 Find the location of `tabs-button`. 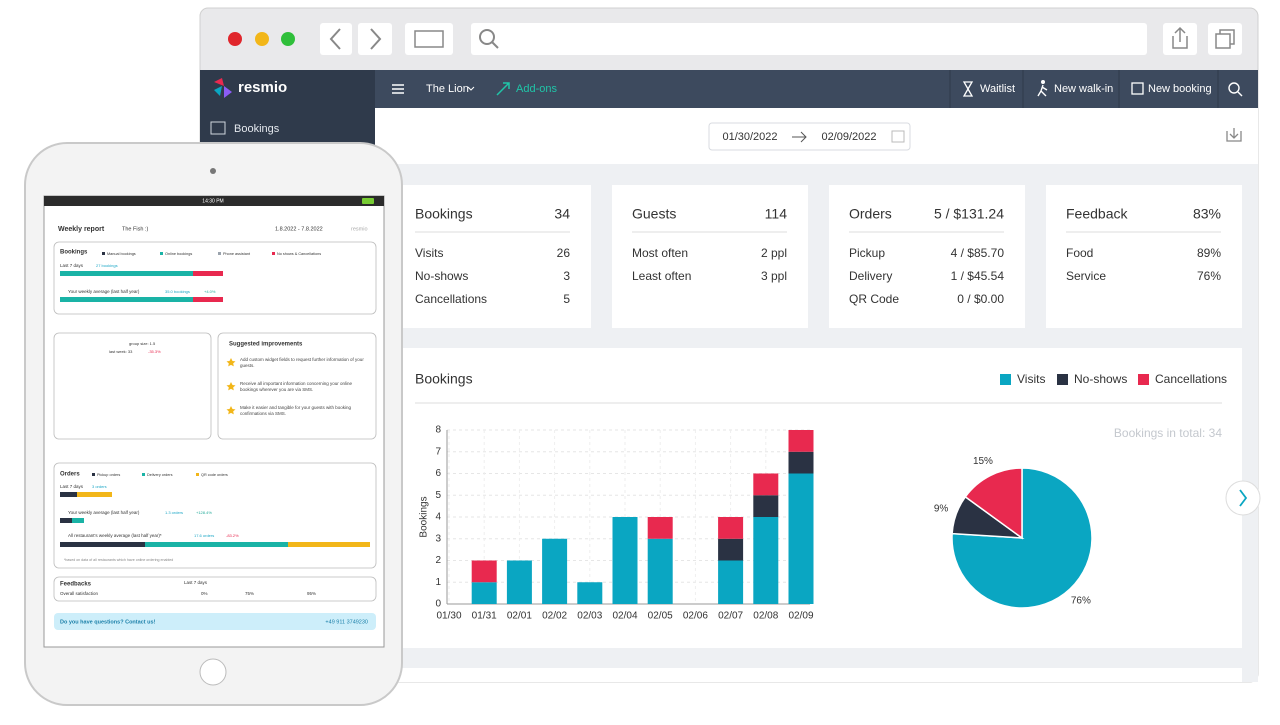

tabs-button is located at coordinates (1225, 39).